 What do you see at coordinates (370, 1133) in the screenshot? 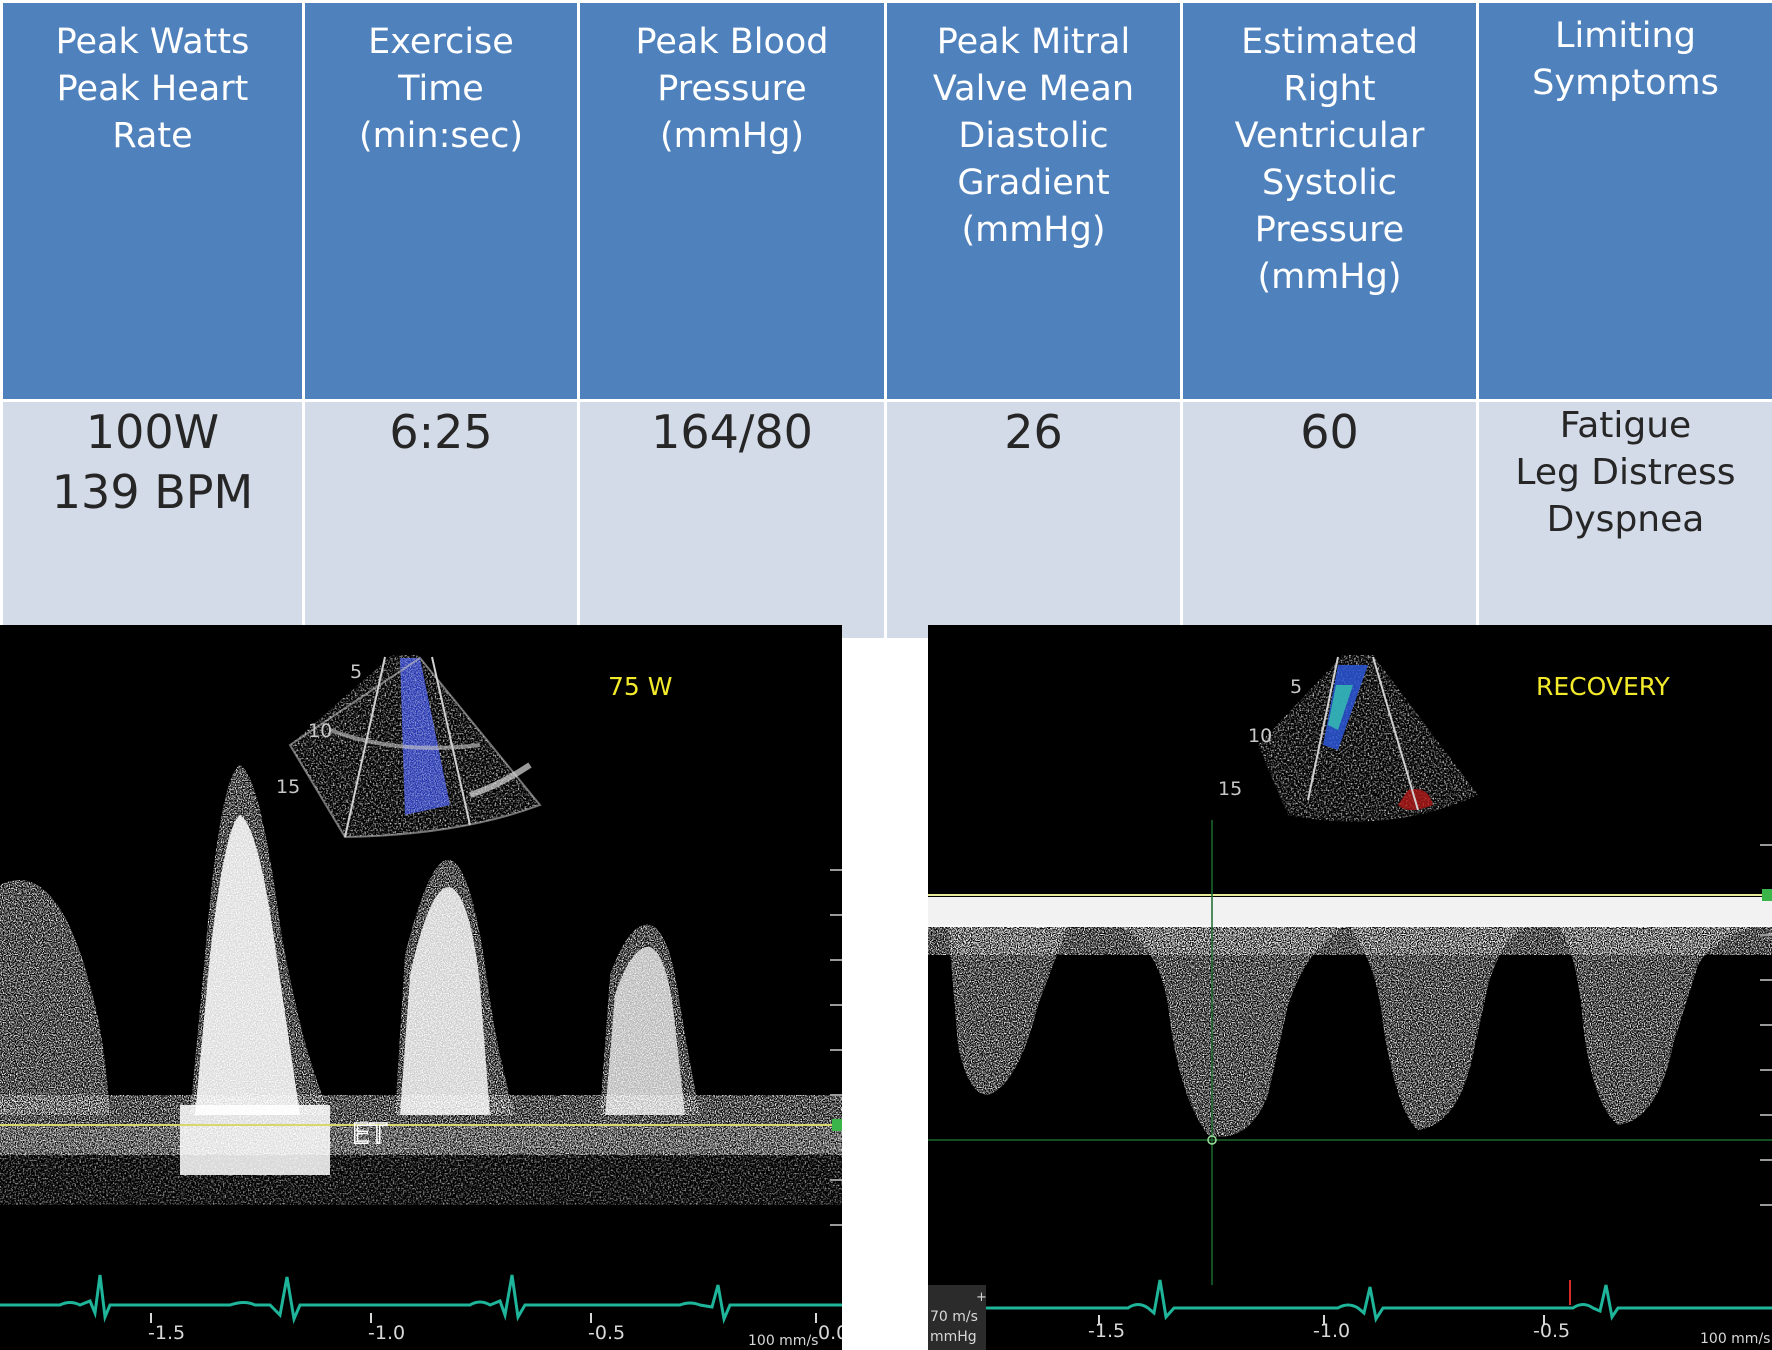
I see `et-marker: ET` at bounding box center [370, 1133].